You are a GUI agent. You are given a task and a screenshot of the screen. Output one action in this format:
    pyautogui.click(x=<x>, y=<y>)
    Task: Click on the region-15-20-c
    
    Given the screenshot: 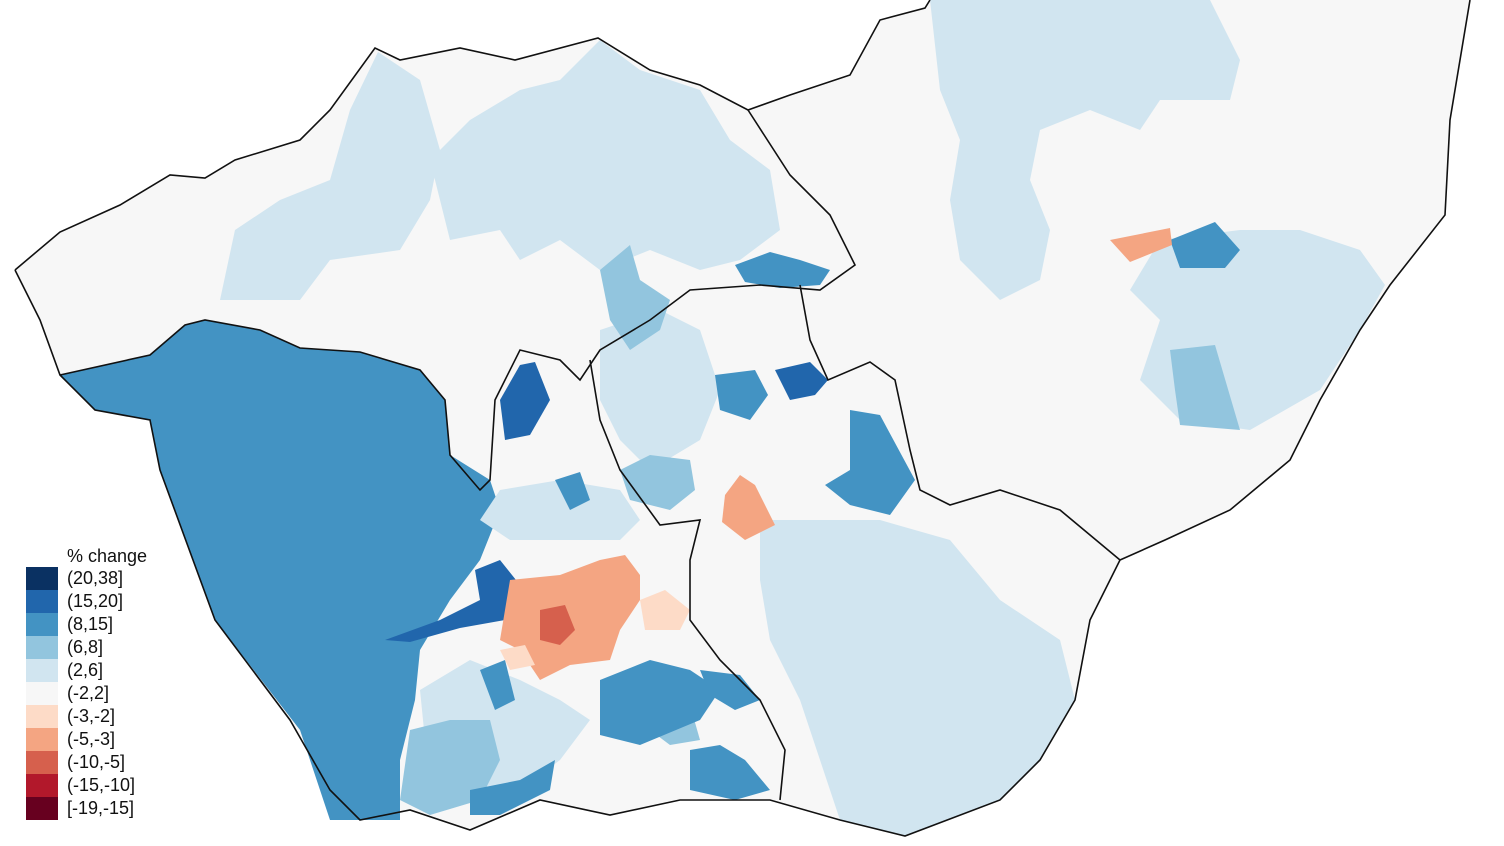 What is the action you would take?
    pyautogui.click(x=455, y=601)
    